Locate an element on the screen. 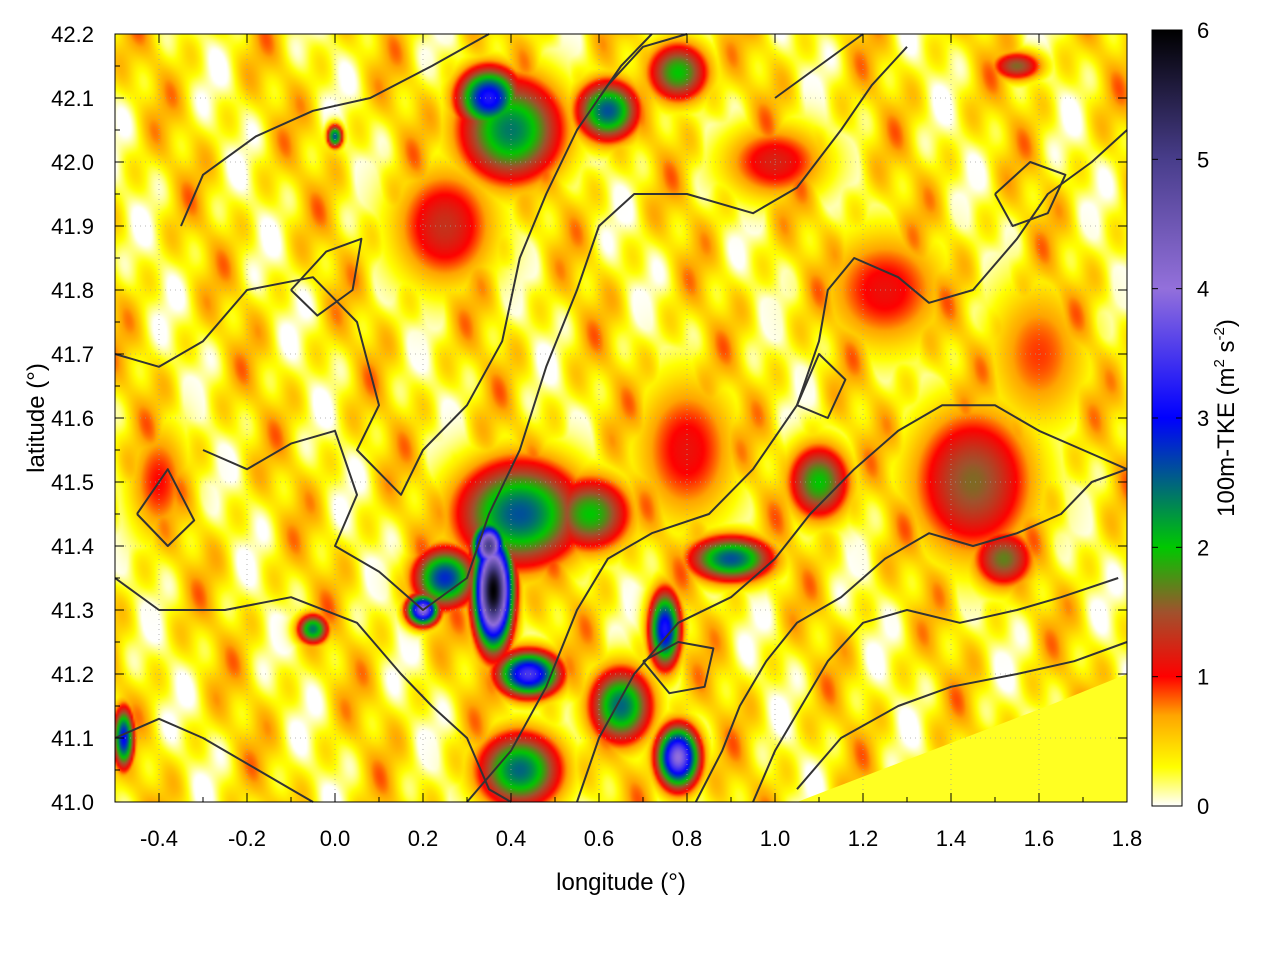 The image size is (1280, 965). y-tick-label: 41.0 is located at coordinates (72, 802).